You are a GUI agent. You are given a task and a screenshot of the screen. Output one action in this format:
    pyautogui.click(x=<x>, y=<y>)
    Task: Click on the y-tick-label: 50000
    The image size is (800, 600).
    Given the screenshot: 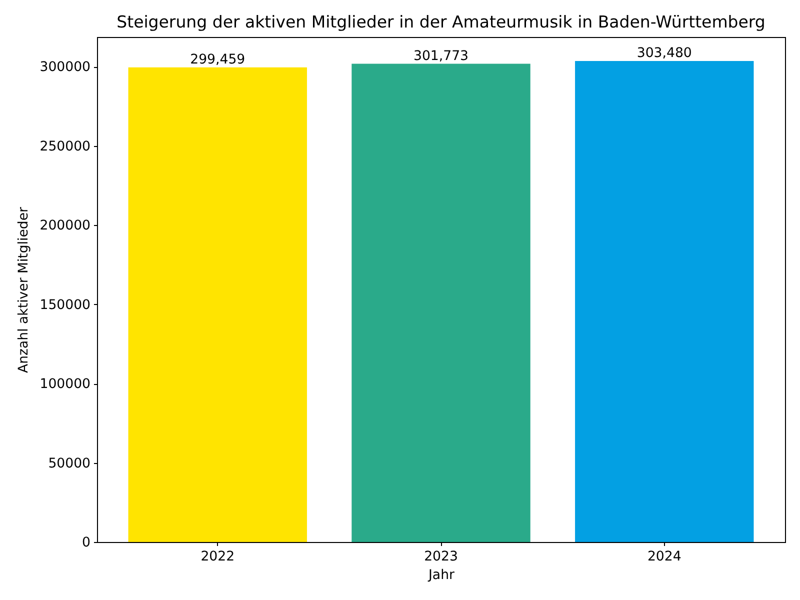 What is the action you would take?
    pyautogui.click(x=69, y=464)
    